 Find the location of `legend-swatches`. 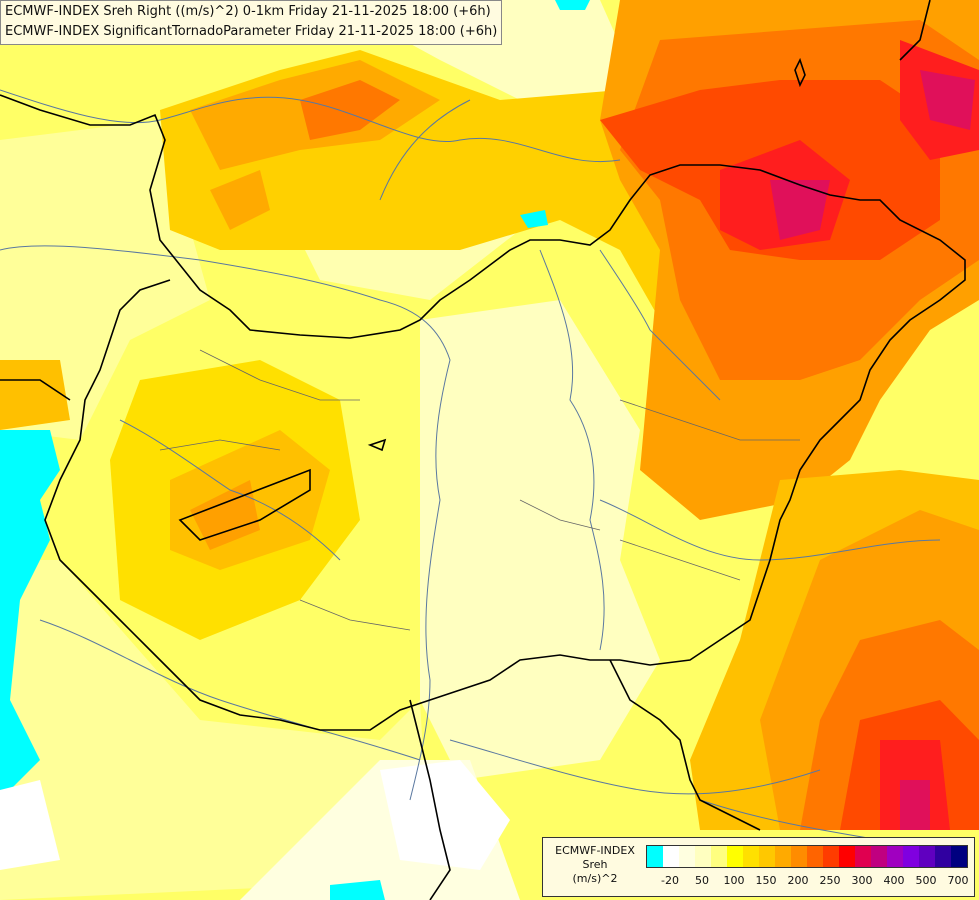

legend-swatches is located at coordinates (807, 856).